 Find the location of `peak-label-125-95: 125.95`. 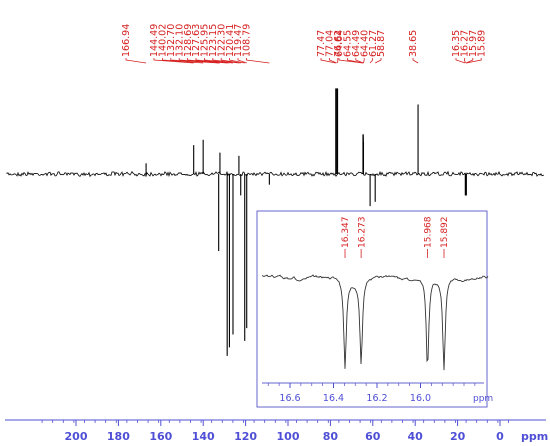

peak-label-125-95: 125.95 is located at coordinates (205, 40).